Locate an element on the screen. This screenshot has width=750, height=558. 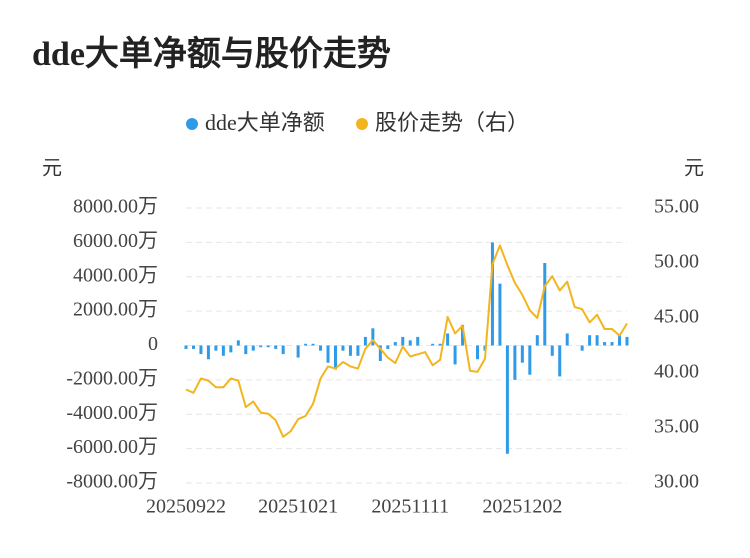
legend-label: 股价走势（右） is located at coordinates (452, 122).